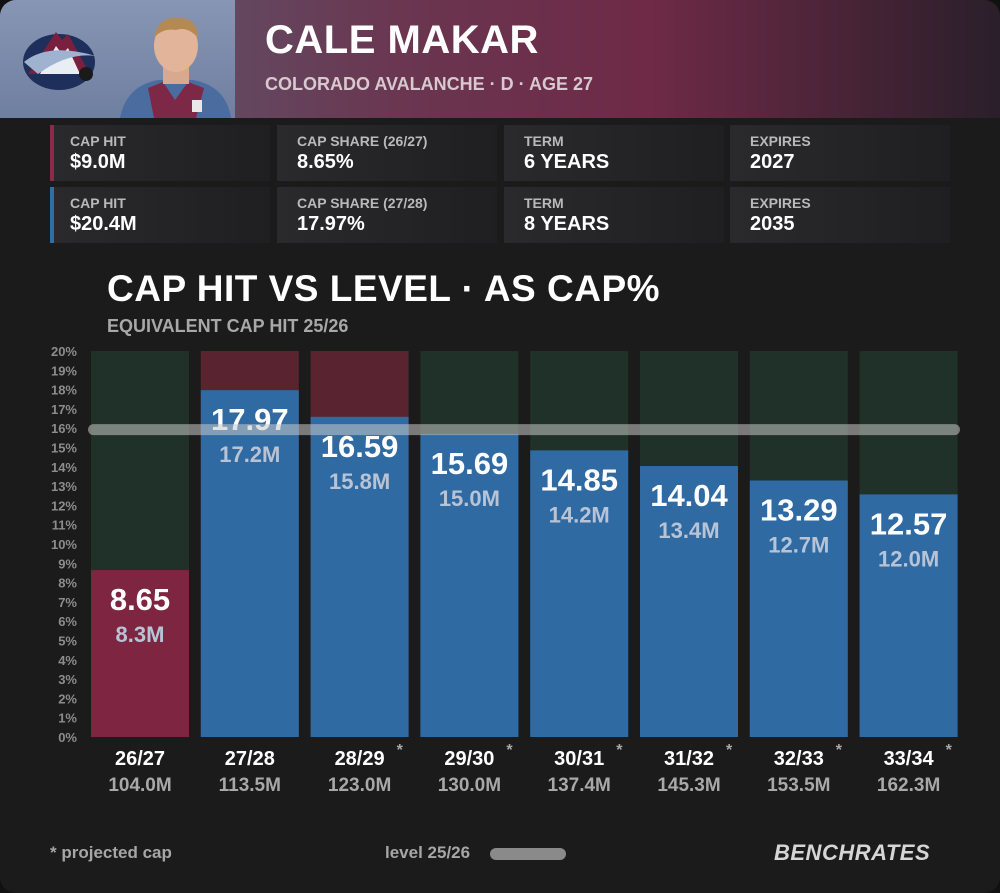 This screenshot has width=1000, height=893. Describe the element at coordinates (140, 759) in the screenshot. I see `x-tick-label: 26/27` at that location.